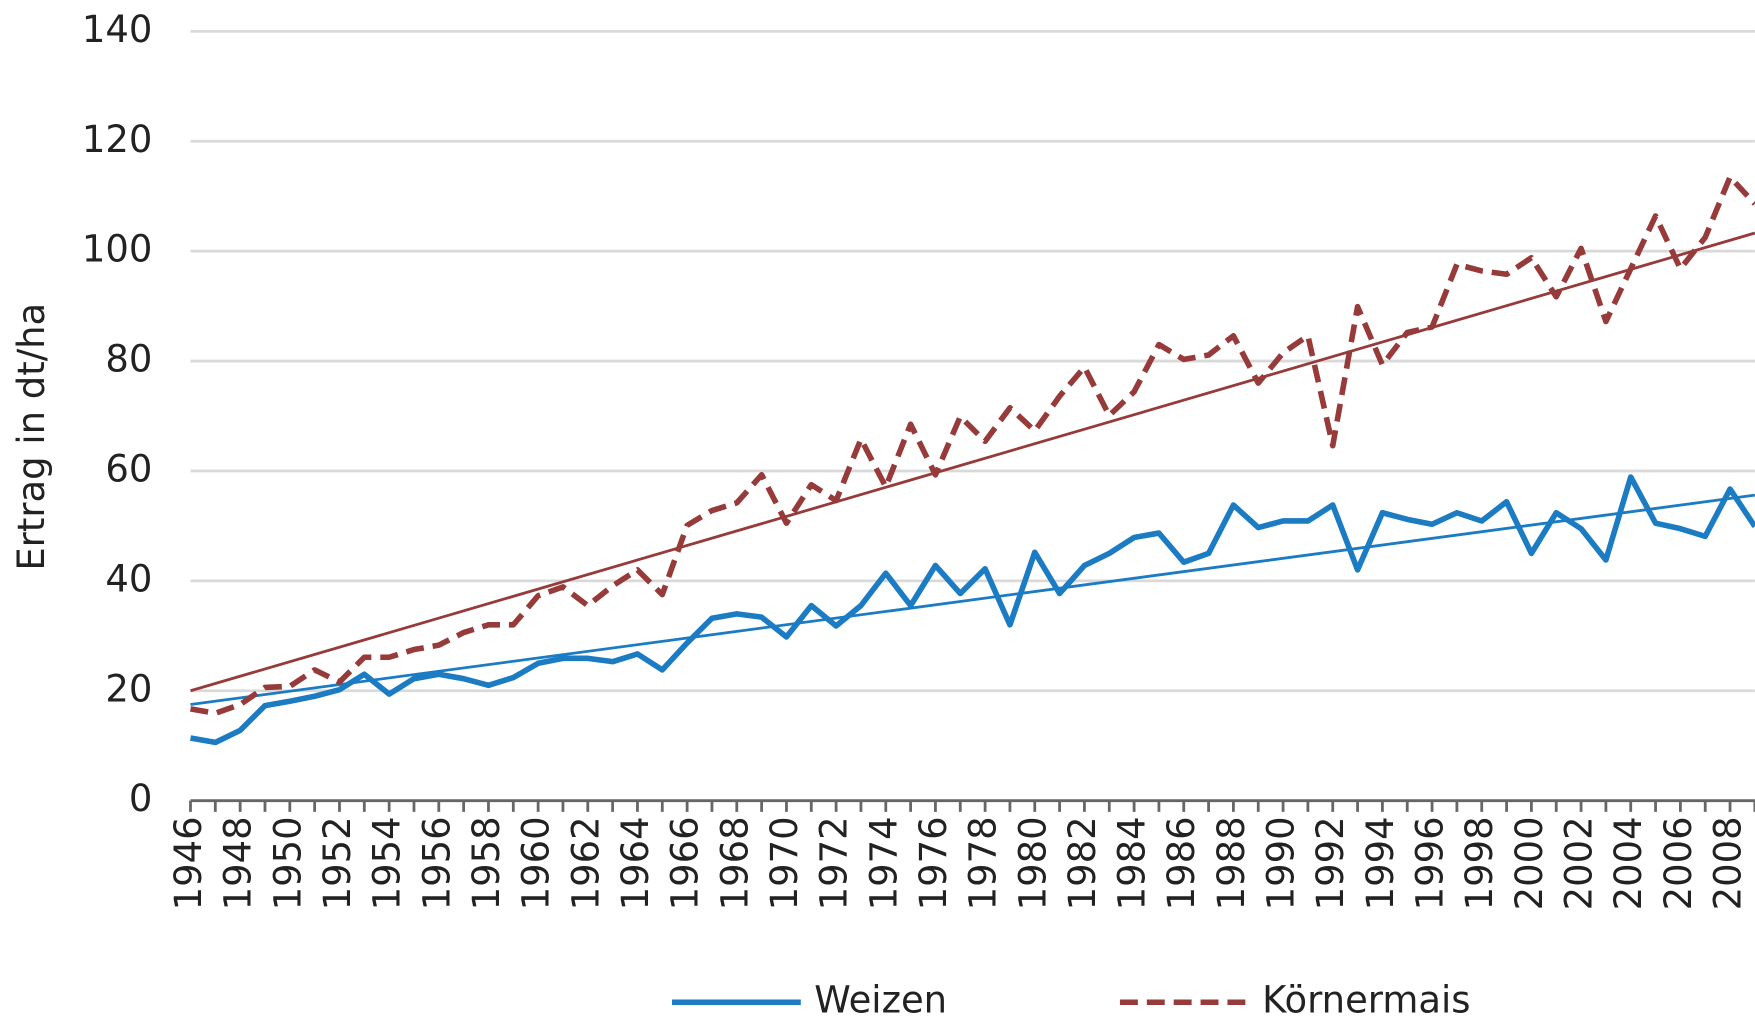 The width and height of the screenshot is (1755, 1028). I want to click on x-tick-label: 1994, so click(1380, 863).